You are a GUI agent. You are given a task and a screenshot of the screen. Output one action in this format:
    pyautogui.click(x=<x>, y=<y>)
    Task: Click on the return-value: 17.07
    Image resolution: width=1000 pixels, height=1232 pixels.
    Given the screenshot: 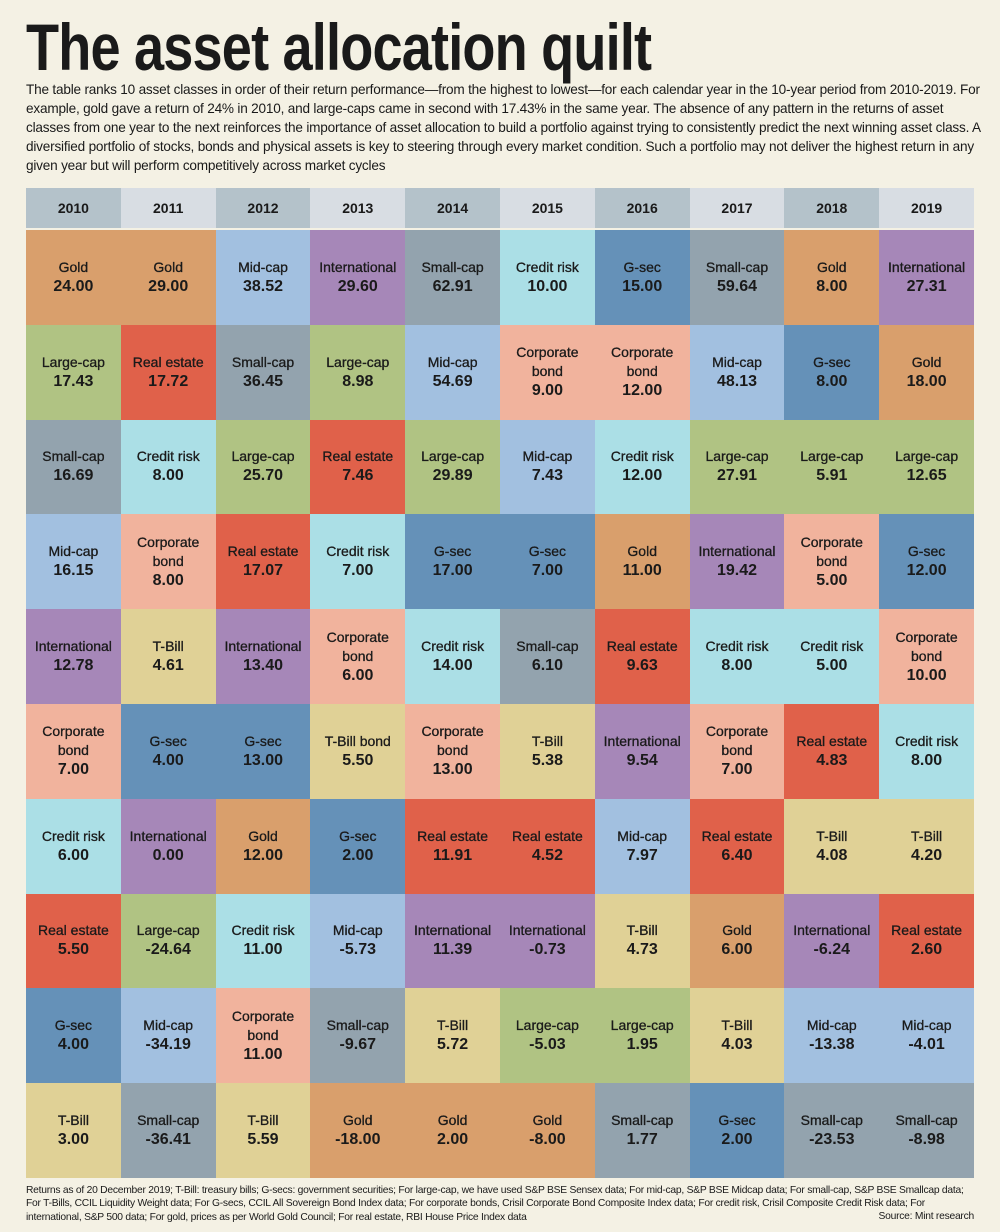 What is the action you would take?
    pyautogui.click(x=263, y=571)
    